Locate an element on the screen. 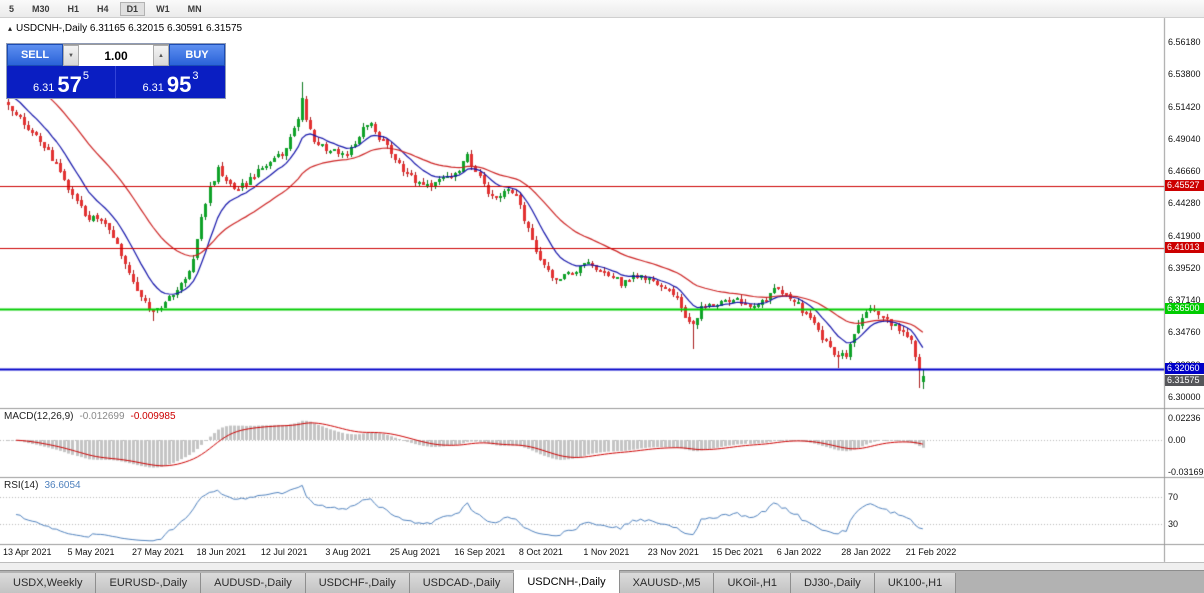 The image size is (1204, 593). chart-tab-usdcnh-daily: USDCNH-,Daily is located at coordinates (567, 581).